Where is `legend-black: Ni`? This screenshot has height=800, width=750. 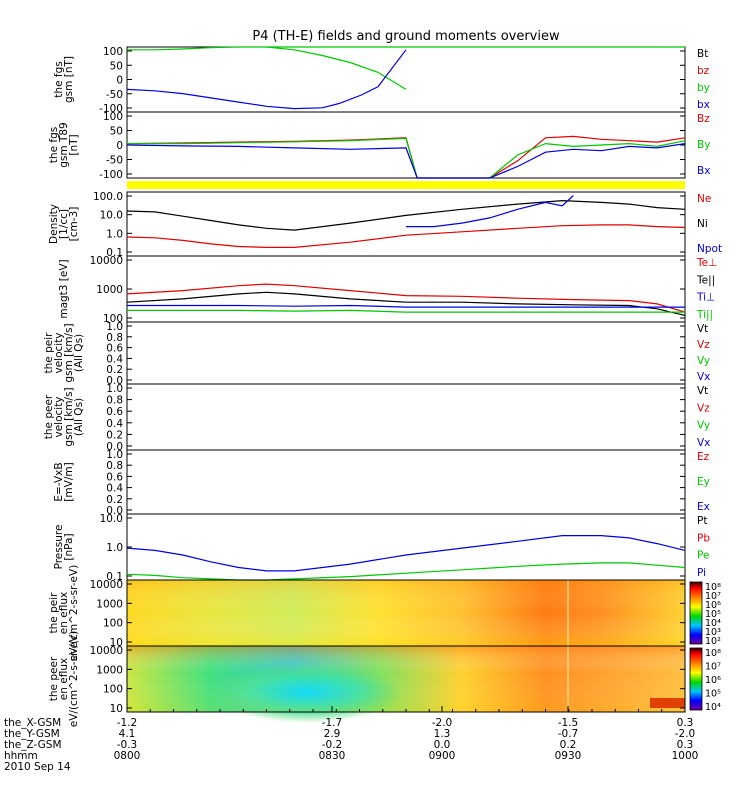 legend-black: Ni is located at coordinates (702, 224).